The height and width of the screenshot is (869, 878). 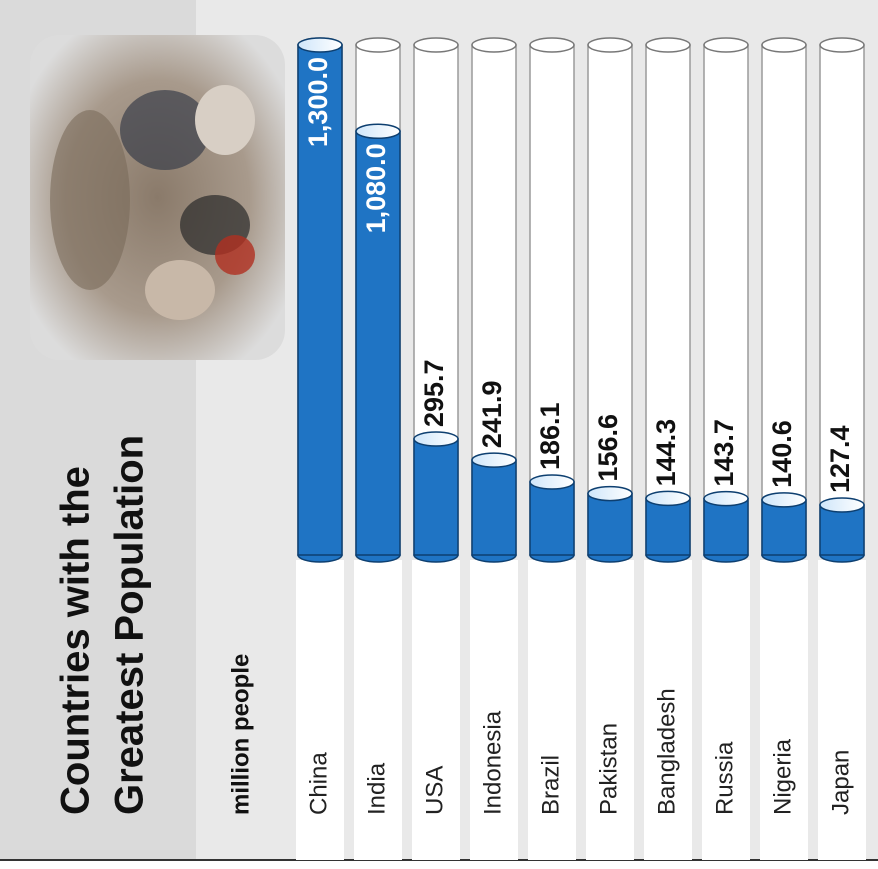 What do you see at coordinates (782, 776) in the screenshot?
I see `x-tick-label: Nigeria` at bounding box center [782, 776].